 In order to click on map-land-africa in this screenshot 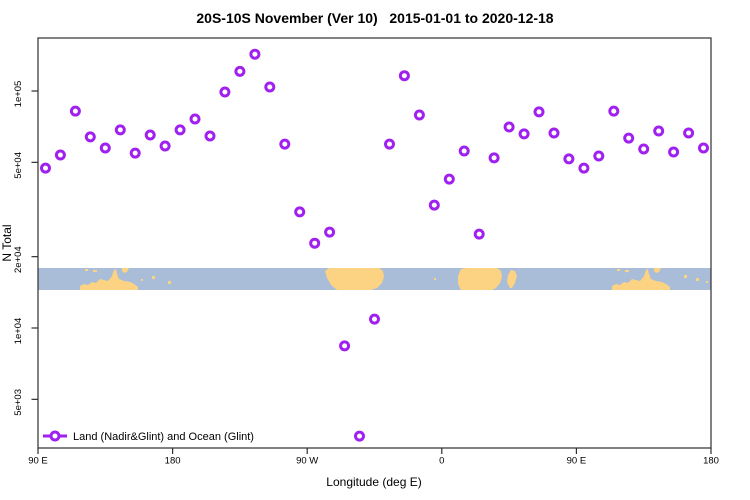, I will do `click(480, 279)`.